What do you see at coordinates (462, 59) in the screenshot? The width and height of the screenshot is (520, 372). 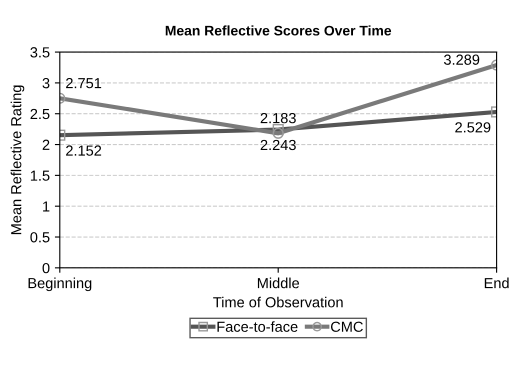 I see `data-label: 3.289` at bounding box center [462, 59].